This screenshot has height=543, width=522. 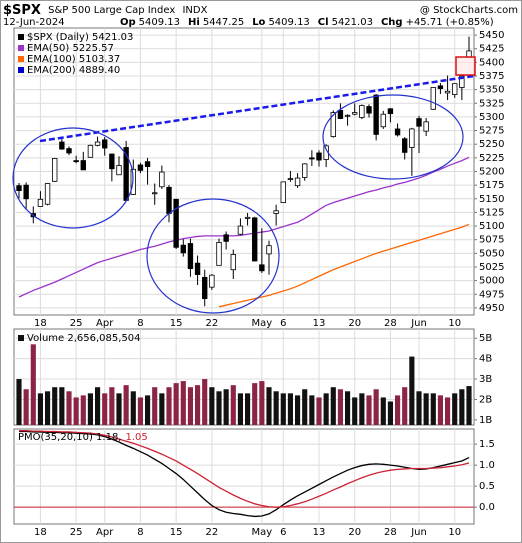 I want to click on y-tick-label: 5325, so click(x=491, y=103).